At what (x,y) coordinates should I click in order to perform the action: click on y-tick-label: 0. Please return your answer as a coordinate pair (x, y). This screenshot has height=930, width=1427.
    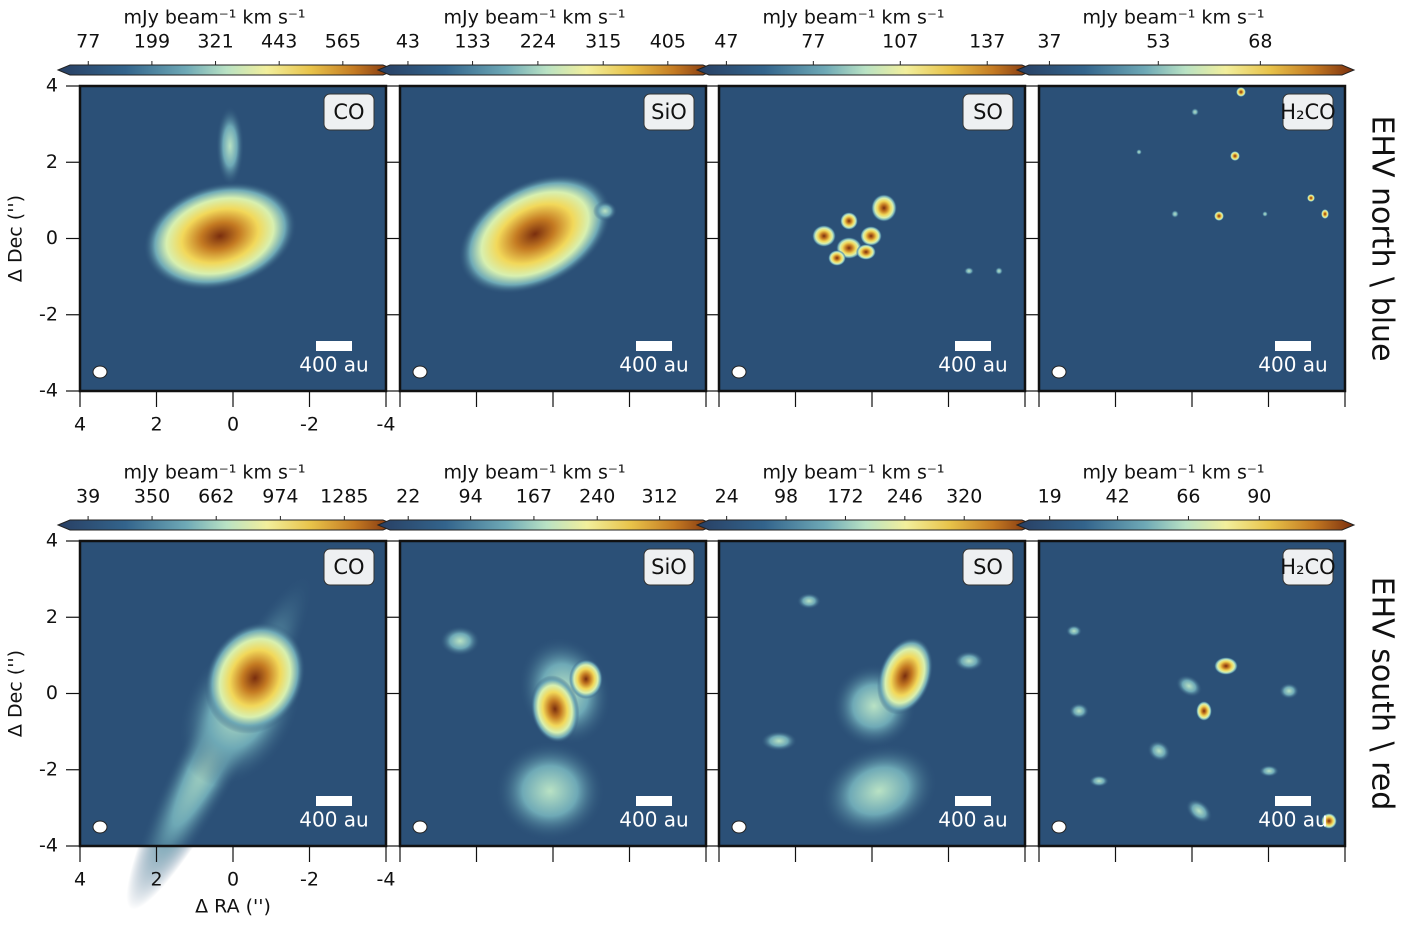
    Looking at the image, I should click on (52, 238).